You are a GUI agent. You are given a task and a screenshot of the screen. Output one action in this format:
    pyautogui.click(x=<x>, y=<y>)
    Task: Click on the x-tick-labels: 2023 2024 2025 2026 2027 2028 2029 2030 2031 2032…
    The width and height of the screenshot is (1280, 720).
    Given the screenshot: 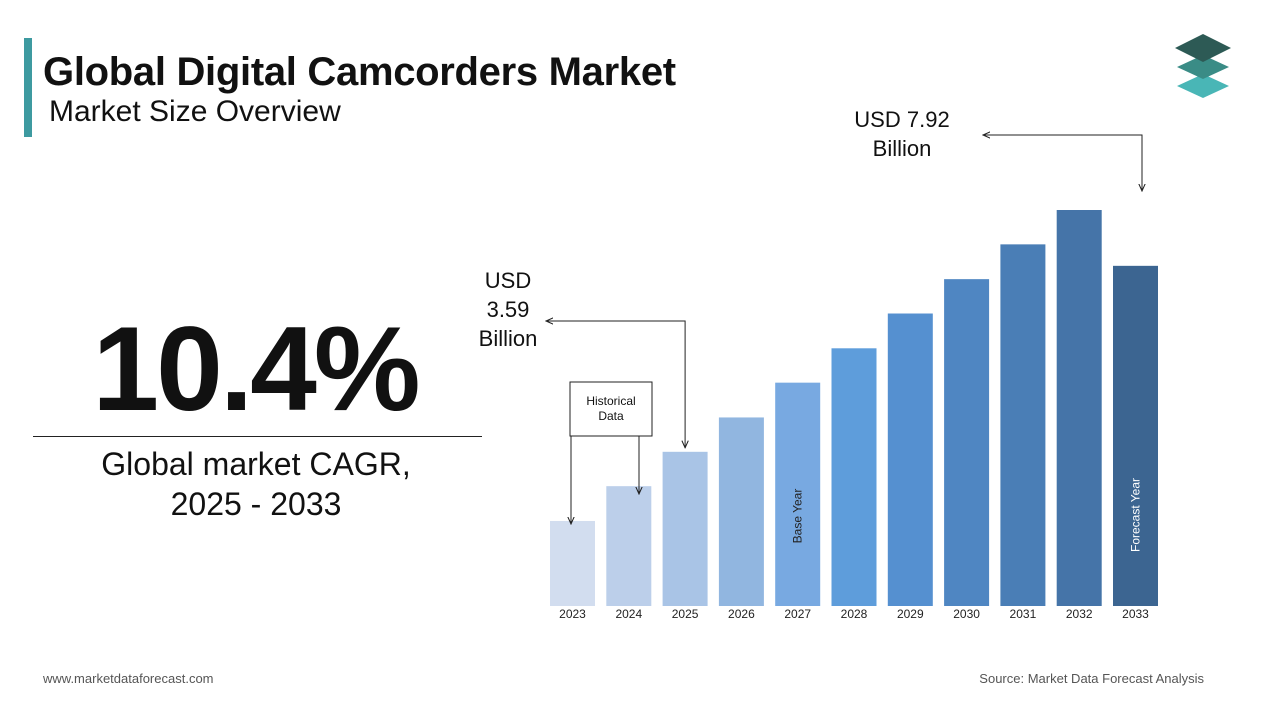 What is the action you would take?
    pyautogui.click(x=854, y=614)
    